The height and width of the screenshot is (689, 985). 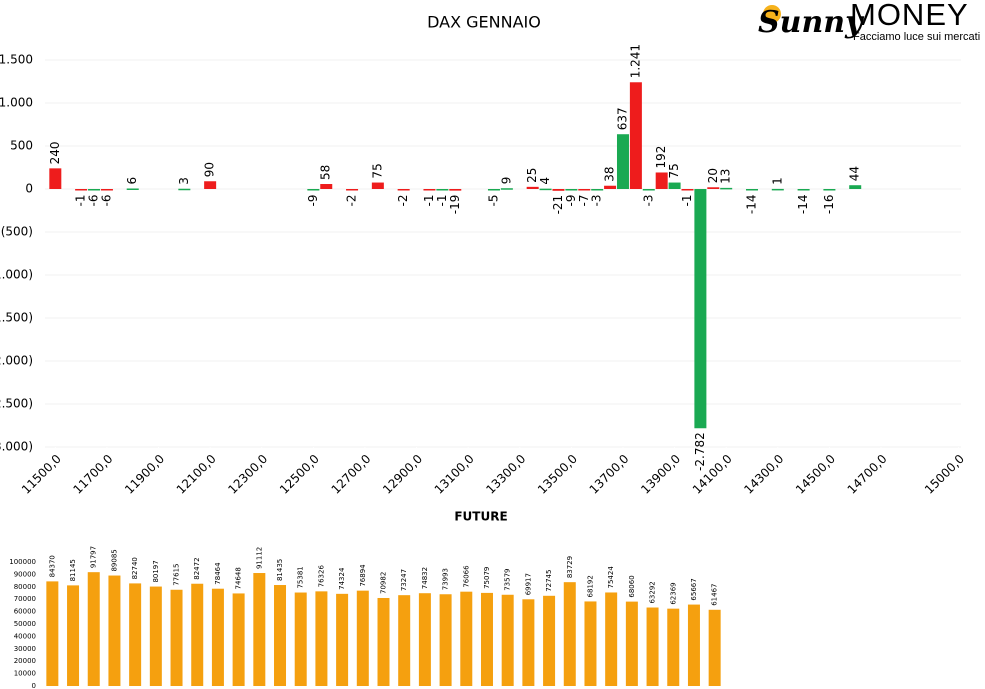 What do you see at coordinates (751, 205) in the screenshot?
I see `data-label: -14` at bounding box center [751, 205].